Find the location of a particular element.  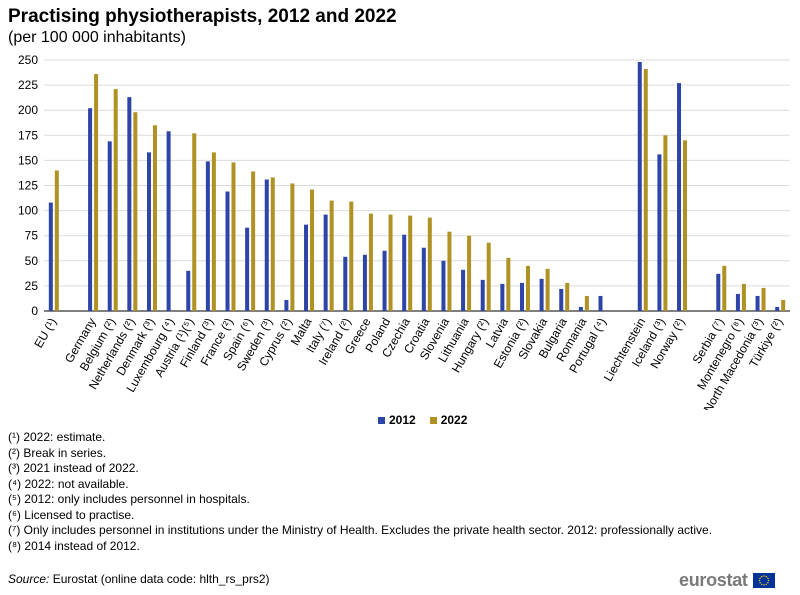

y-tick-label: 25 is located at coordinates (32, 286).